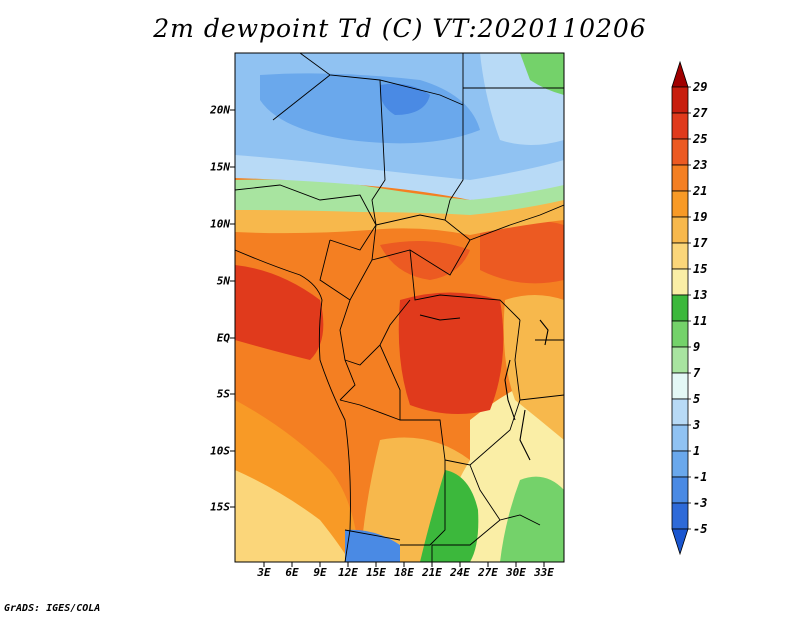 This screenshot has height=618, width=800. What do you see at coordinates (264, 572) in the screenshot?
I see `lon-label: 3E` at bounding box center [264, 572].